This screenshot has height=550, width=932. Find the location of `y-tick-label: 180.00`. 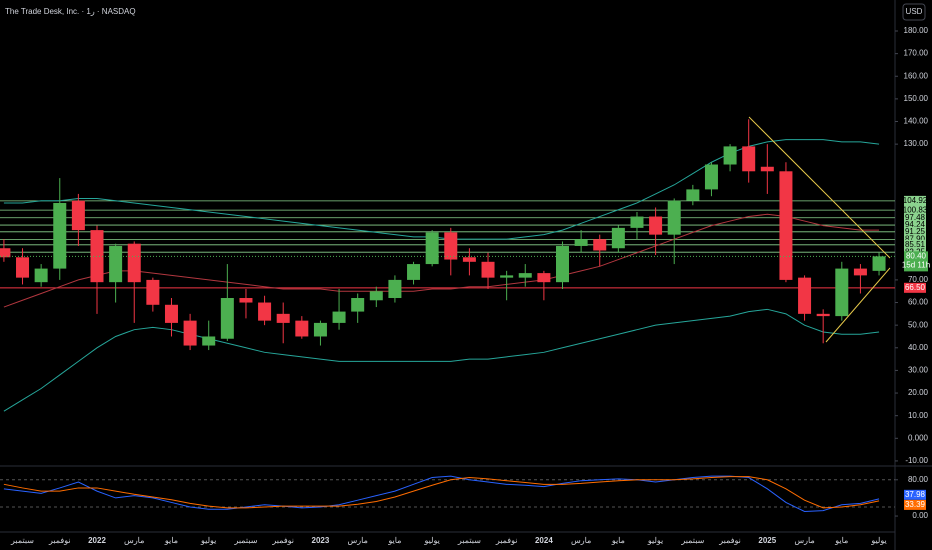

y-tick-label: 180.00 is located at coordinates (916, 30).